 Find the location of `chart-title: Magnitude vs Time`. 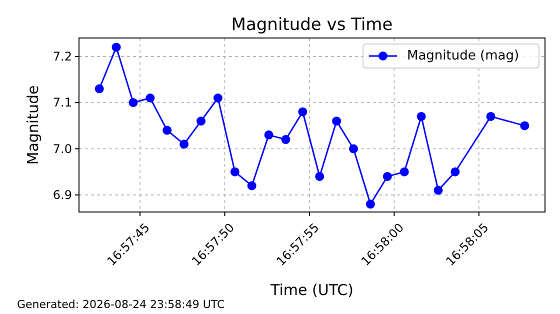

chart-title: Magnitude vs Time is located at coordinates (312, 25).